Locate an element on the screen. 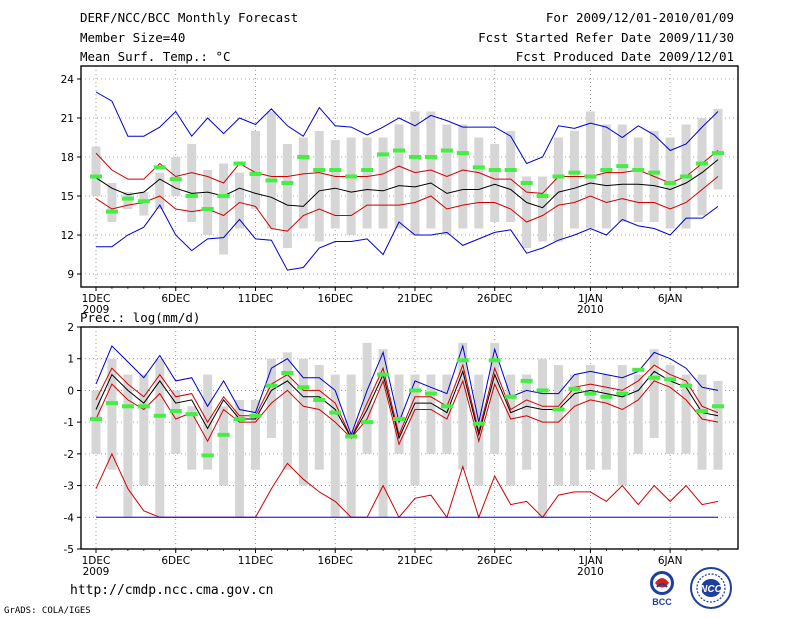  series-mean is located at coordinates (407, 404).